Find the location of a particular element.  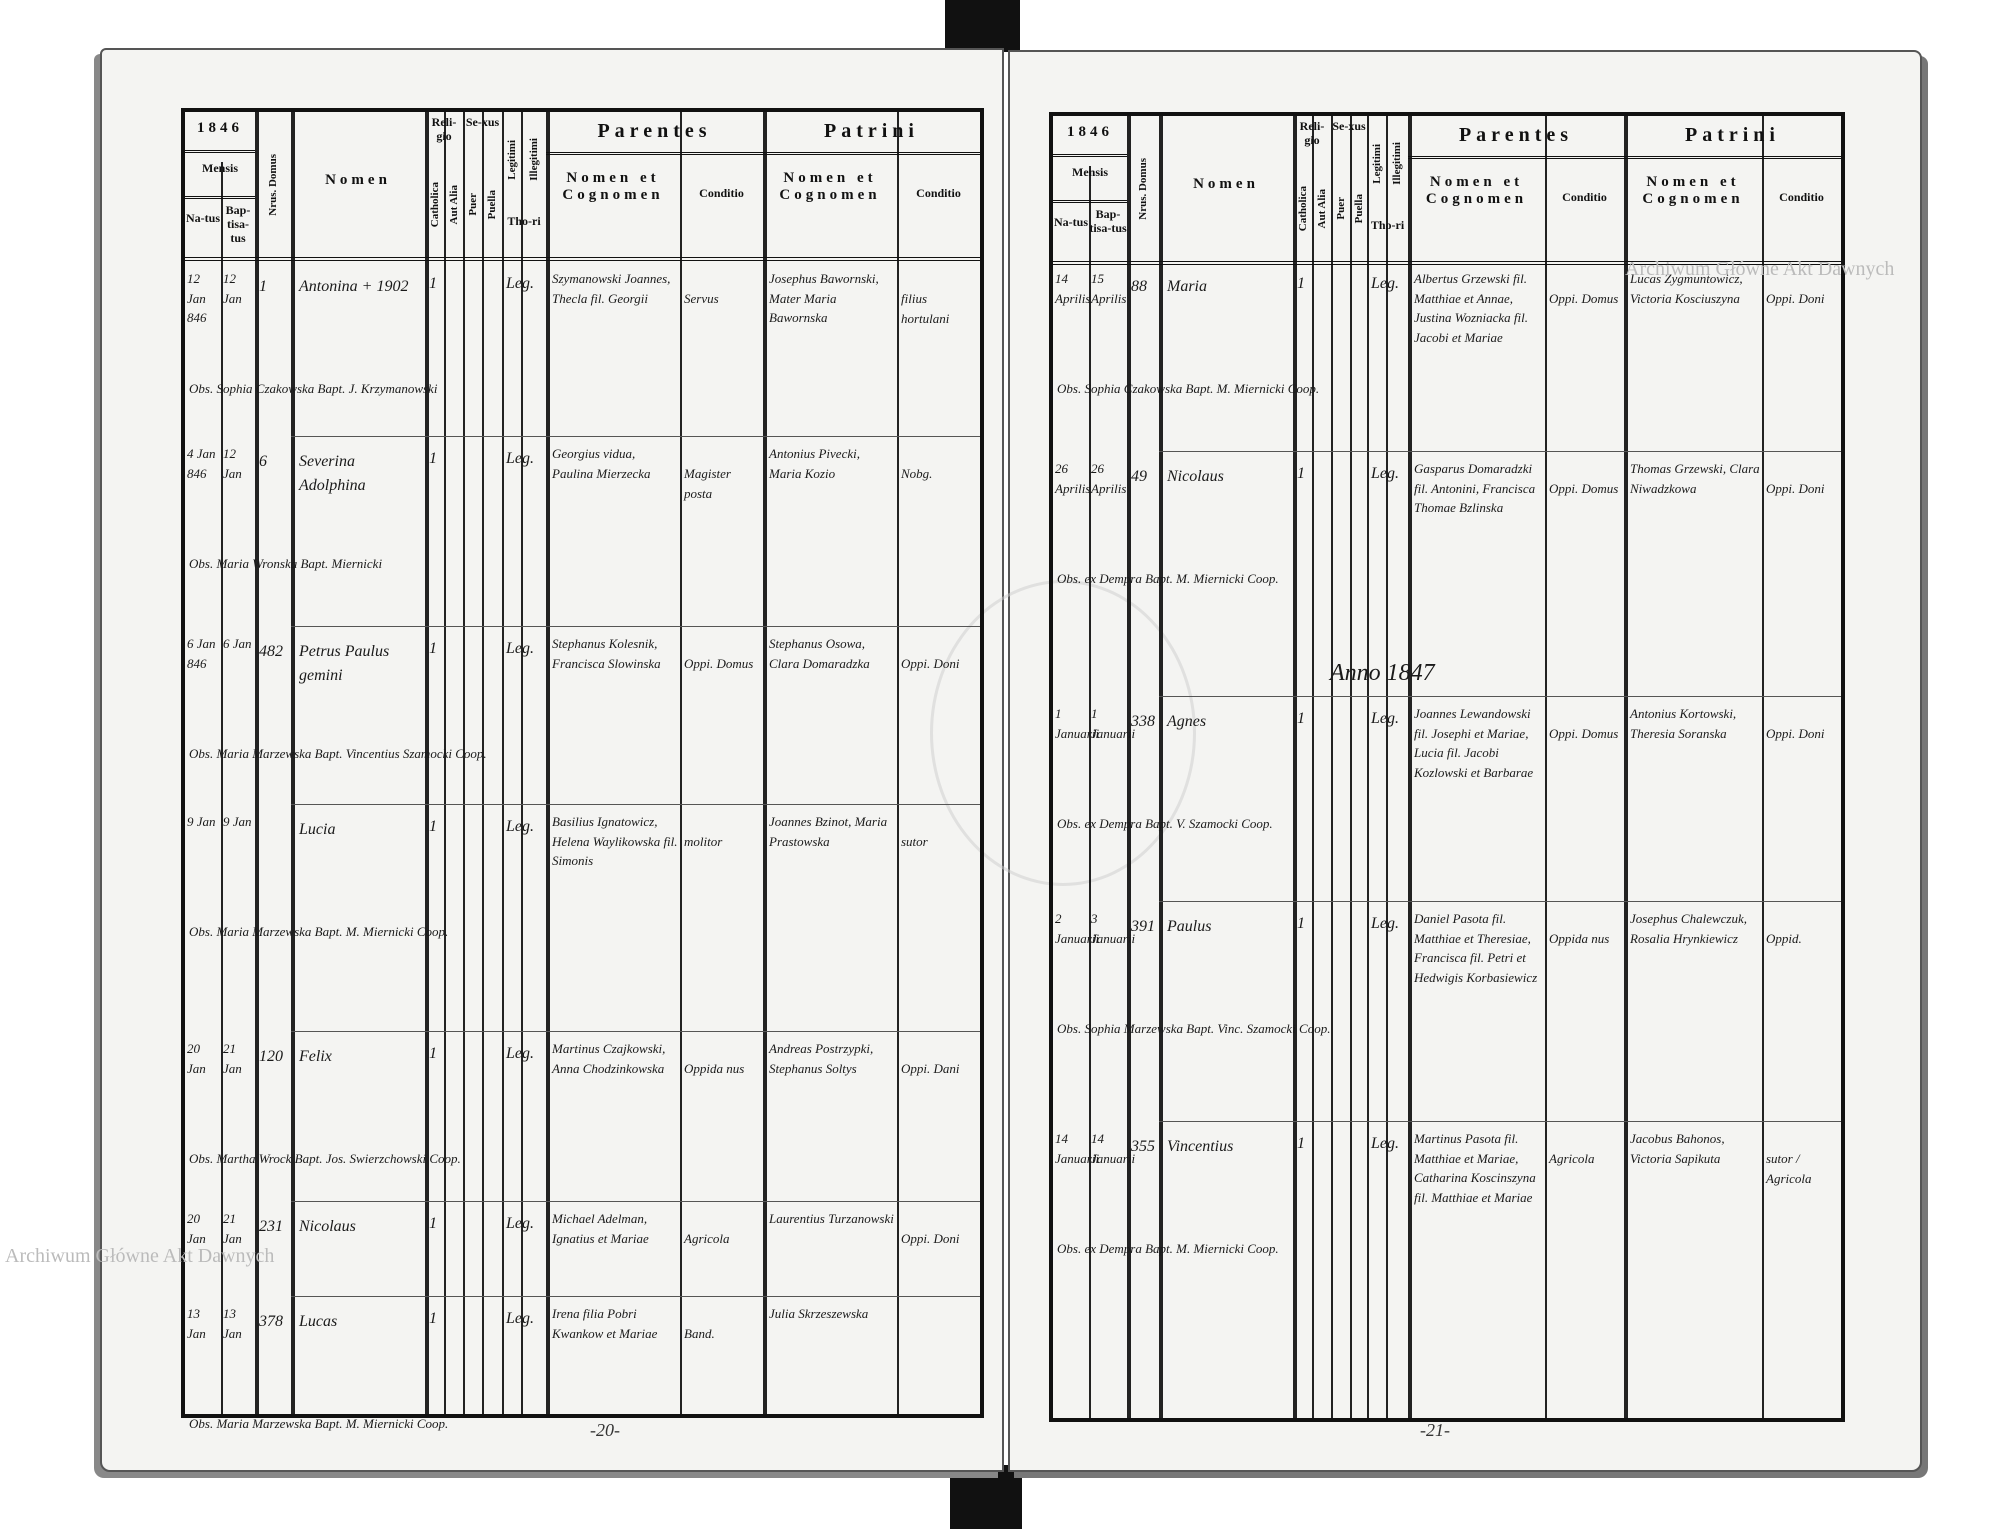

entry-baptisatus: 15 Aprilis is located at coordinates (1109, 288).